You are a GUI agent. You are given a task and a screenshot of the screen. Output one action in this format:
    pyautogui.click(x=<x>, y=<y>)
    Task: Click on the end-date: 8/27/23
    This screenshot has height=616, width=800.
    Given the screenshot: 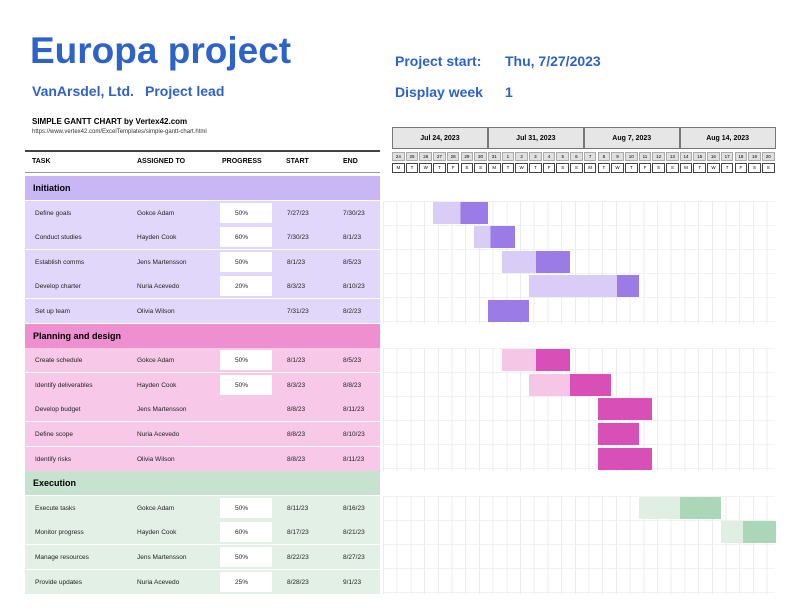 What is the action you would take?
    pyautogui.click(x=354, y=557)
    